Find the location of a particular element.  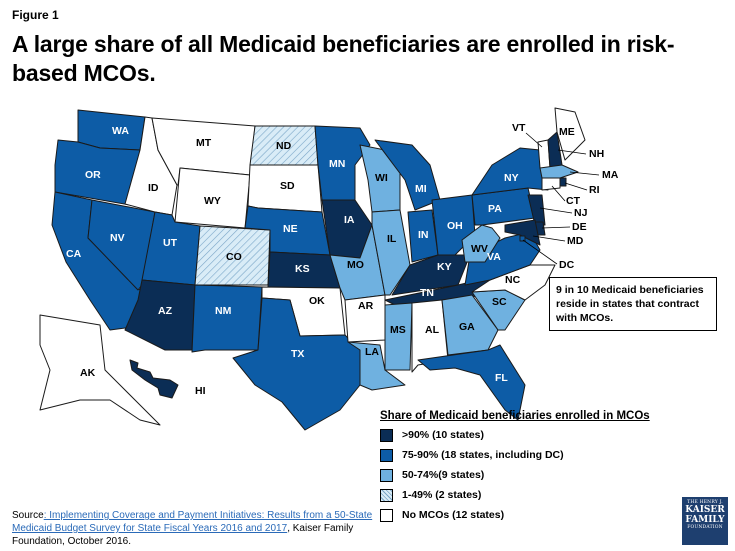

label-ID: ID is located at coordinates (153, 188).